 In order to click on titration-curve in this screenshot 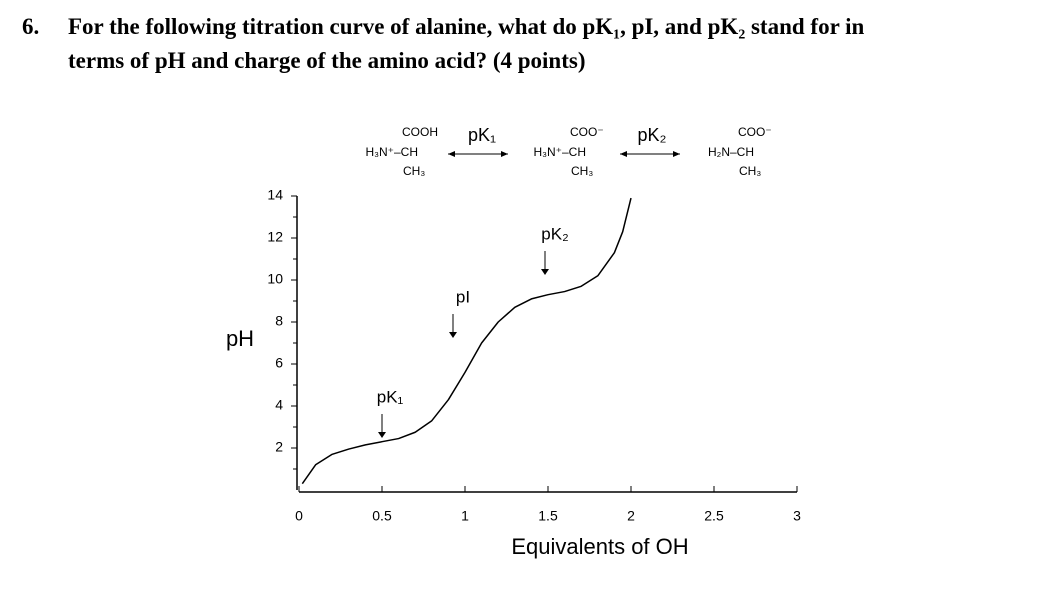, I will do `click(466, 341)`.